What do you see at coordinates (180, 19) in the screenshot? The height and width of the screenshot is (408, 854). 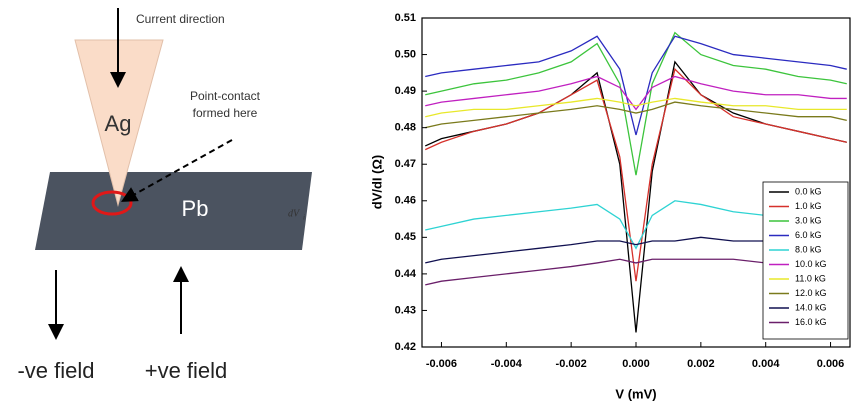 I see `current-label: Current direction` at bounding box center [180, 19].